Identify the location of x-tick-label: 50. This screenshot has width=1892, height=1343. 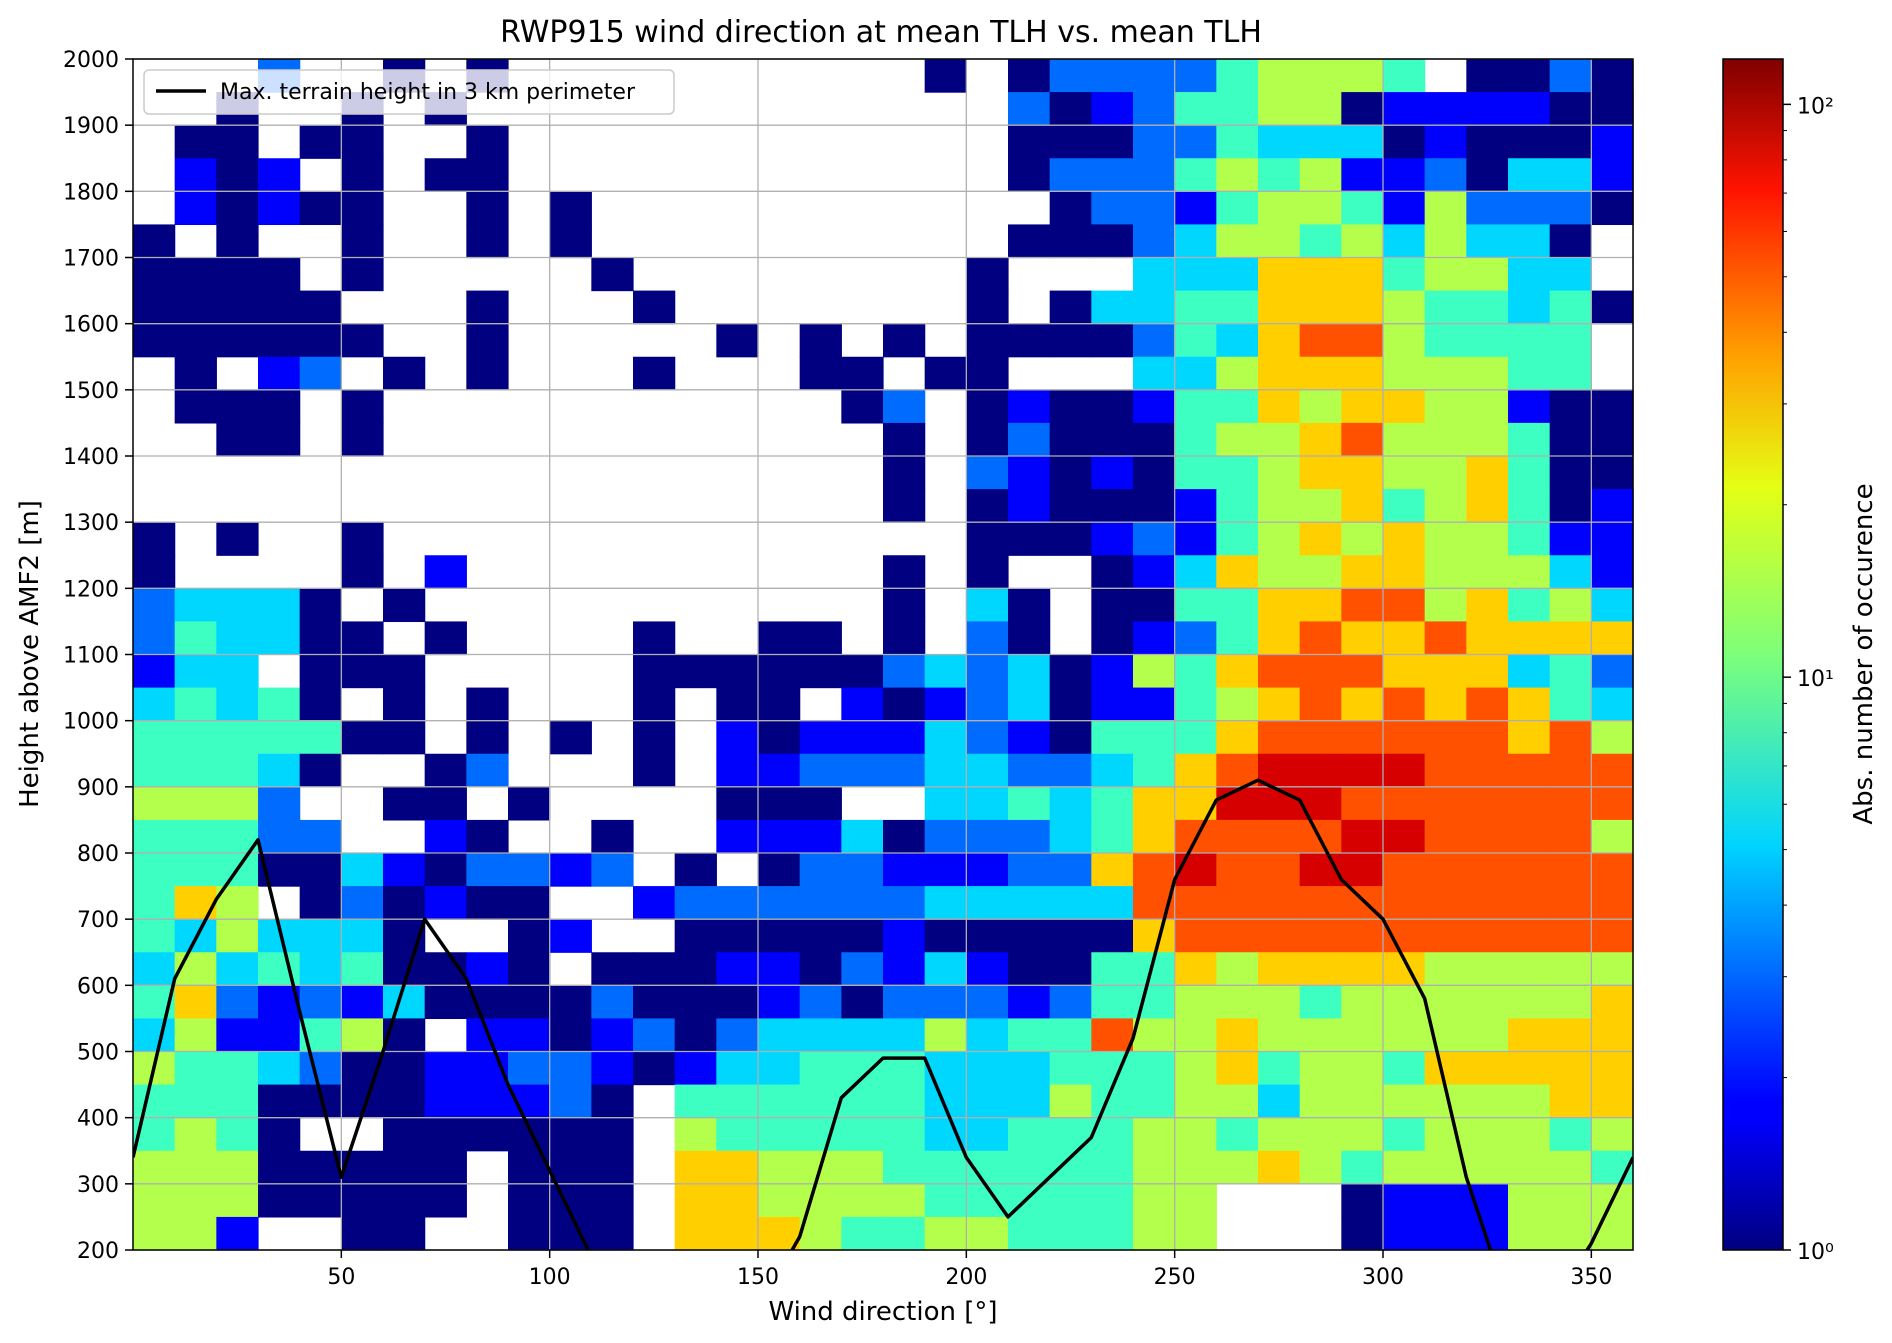
(341, 1277).